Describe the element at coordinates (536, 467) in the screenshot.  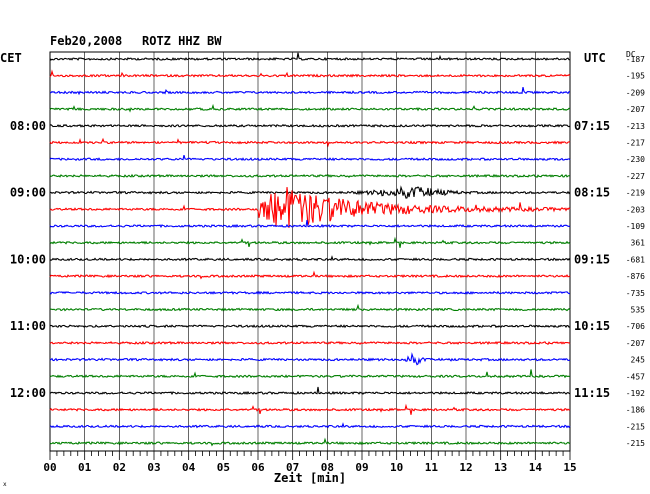
I see `x-tick-label-14: 14` at that location.